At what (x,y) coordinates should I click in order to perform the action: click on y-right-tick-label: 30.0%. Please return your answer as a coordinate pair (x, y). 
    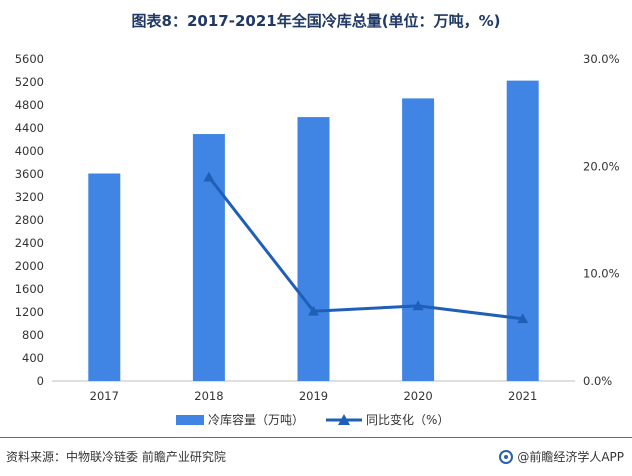
    Looking at the image, I should click on (601, 59).